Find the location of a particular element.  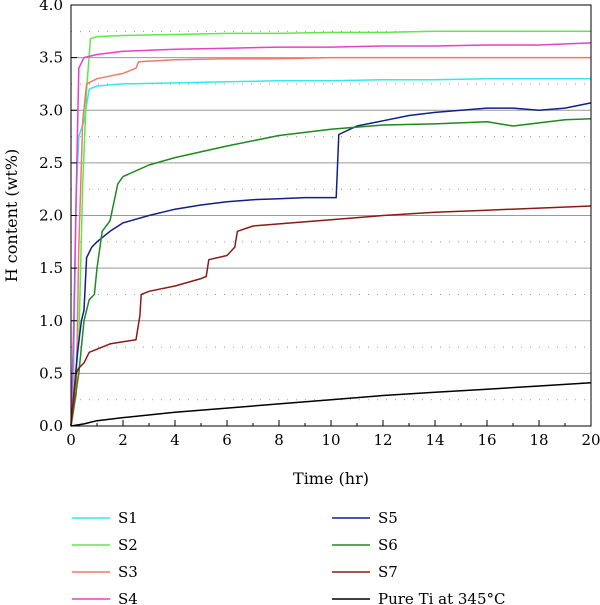

legend-label: S1 is located at coordinates (128, 518).